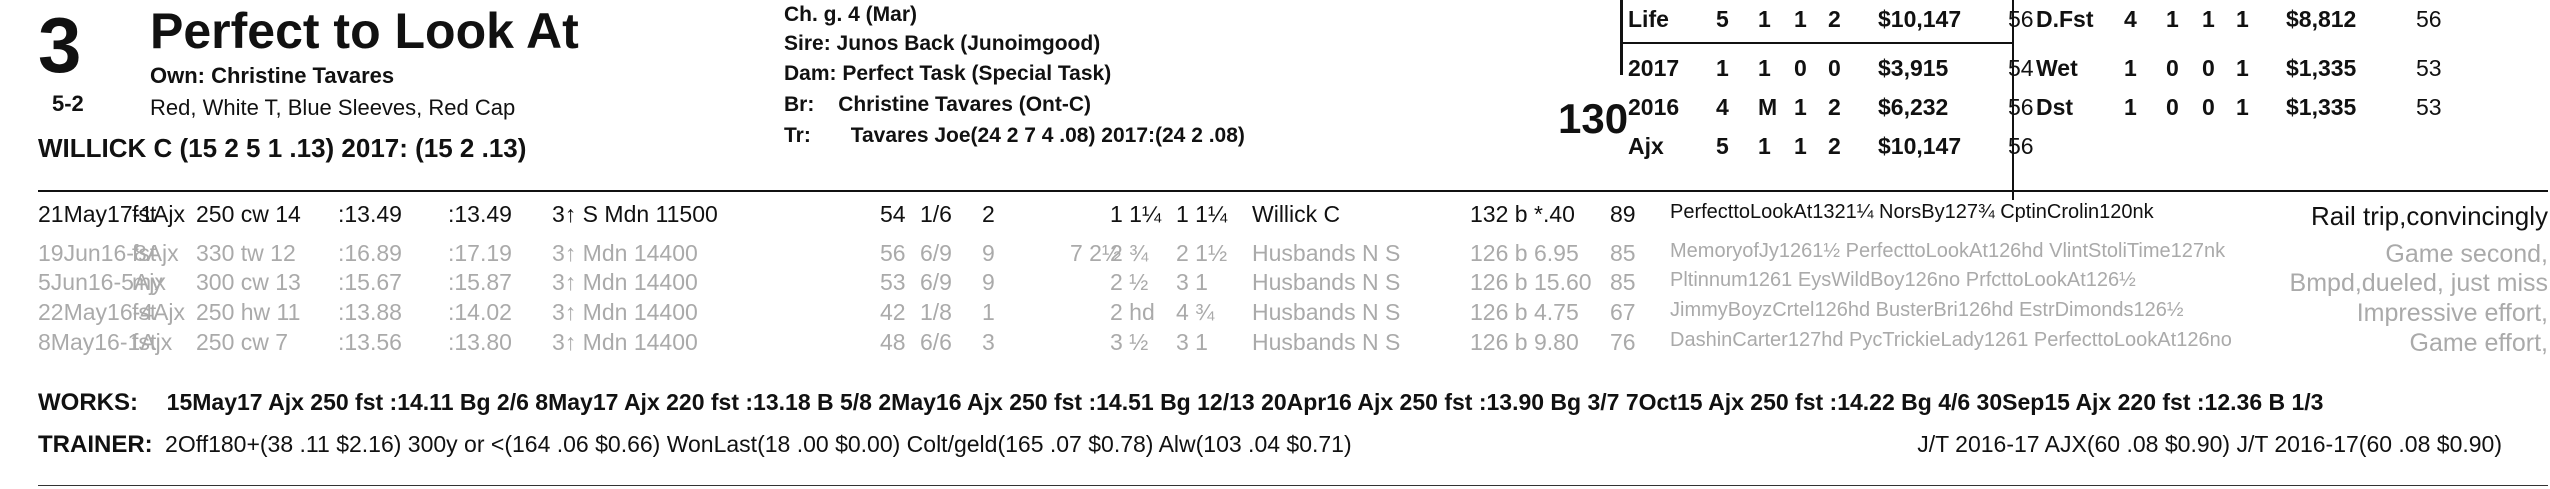  I want to click on record-label: 2016, so click(1654, 107).